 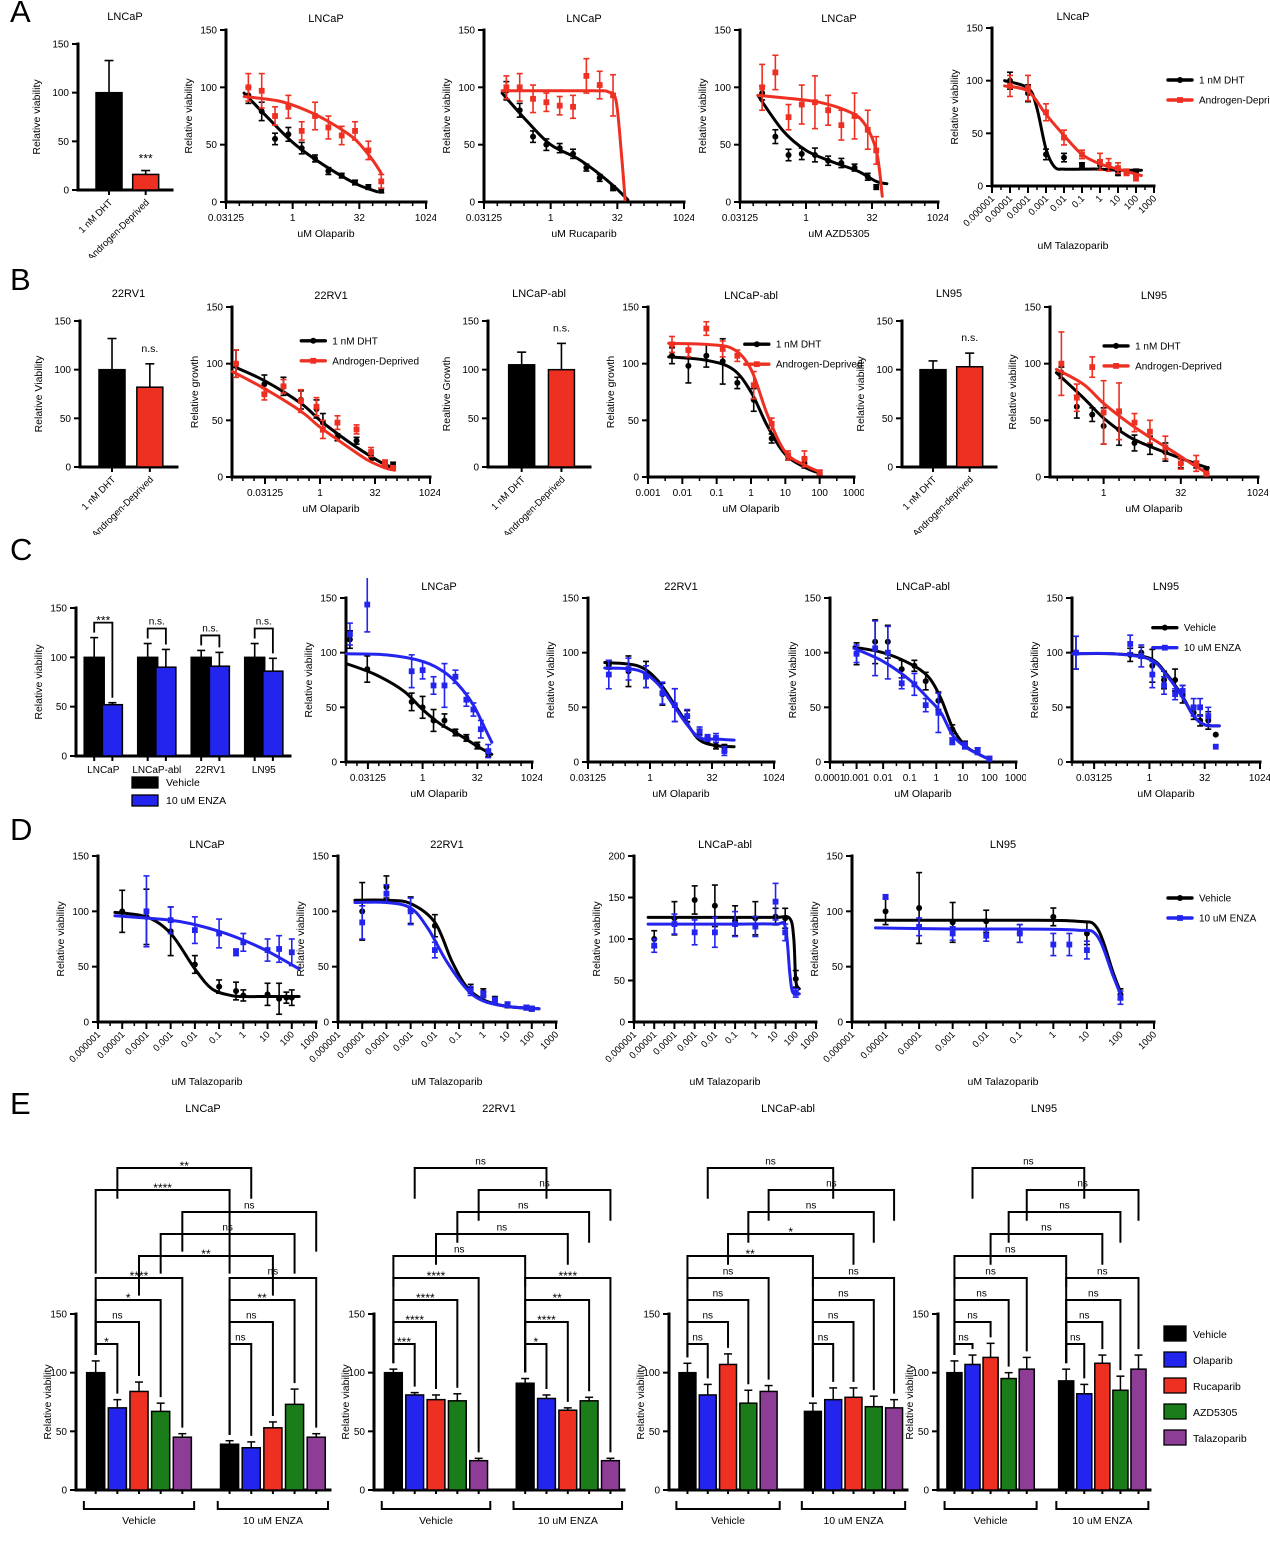 I want to click on svg-text: 32, so click(x=360, y=218).